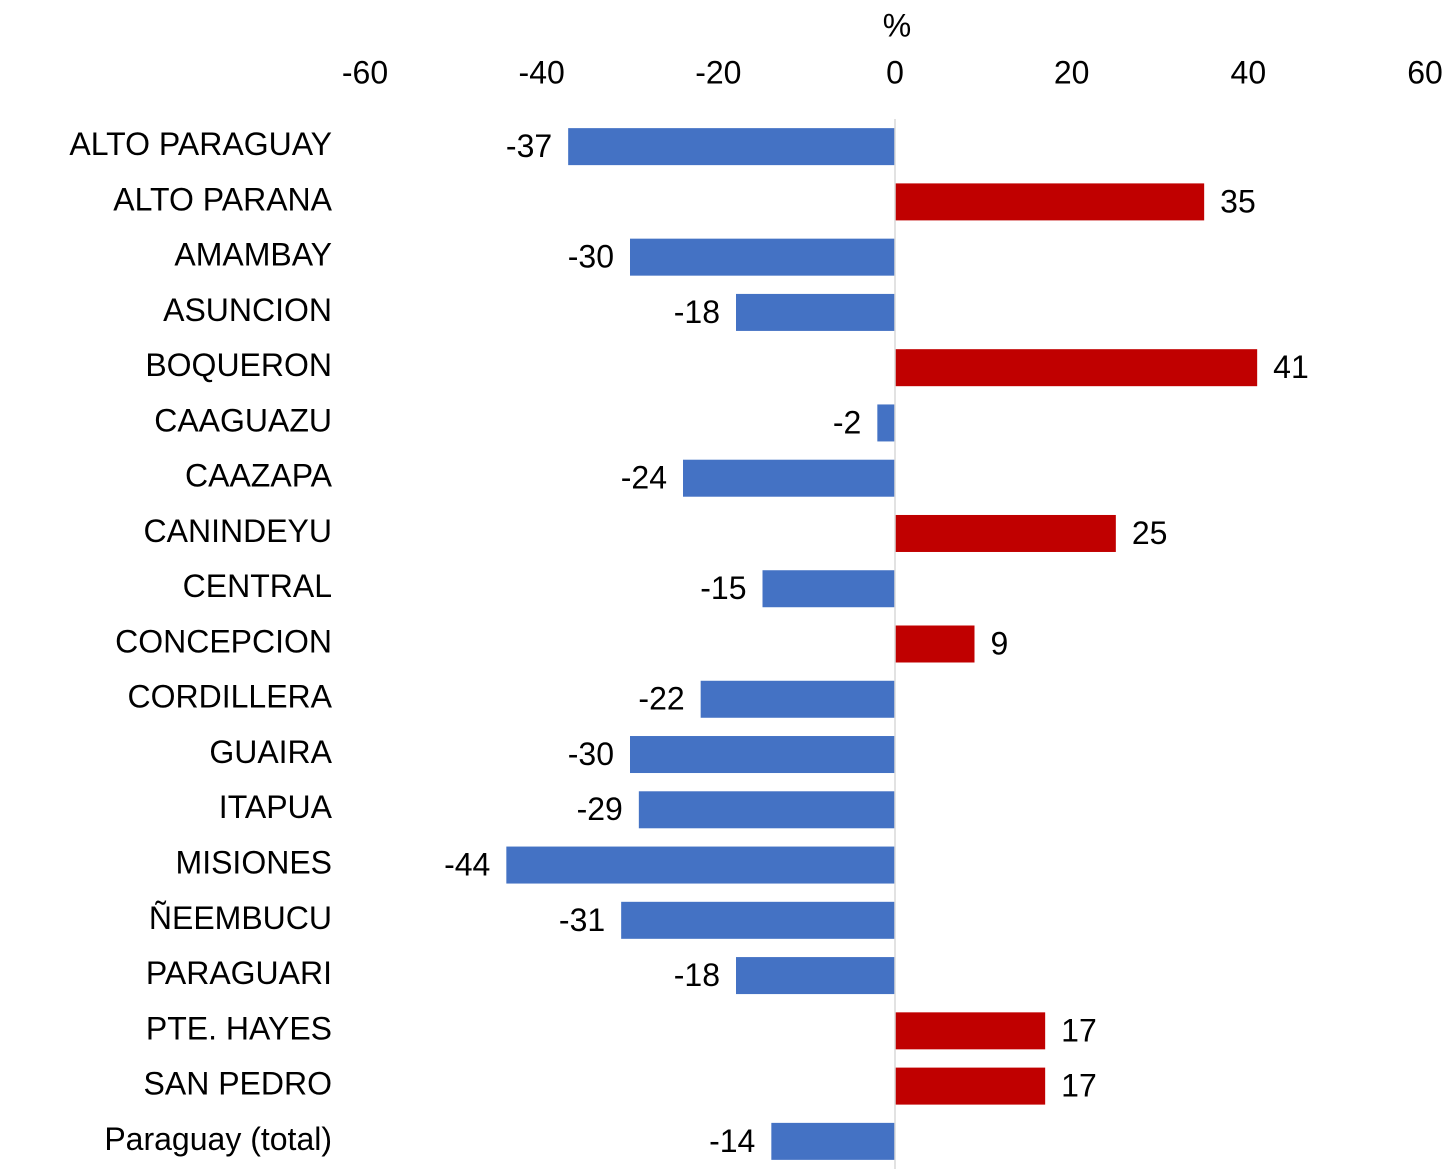  What do you see at coordinates (365, 72) in the screenshot?
I see `x-tick-label: -60` at bounding box center [365, 72].